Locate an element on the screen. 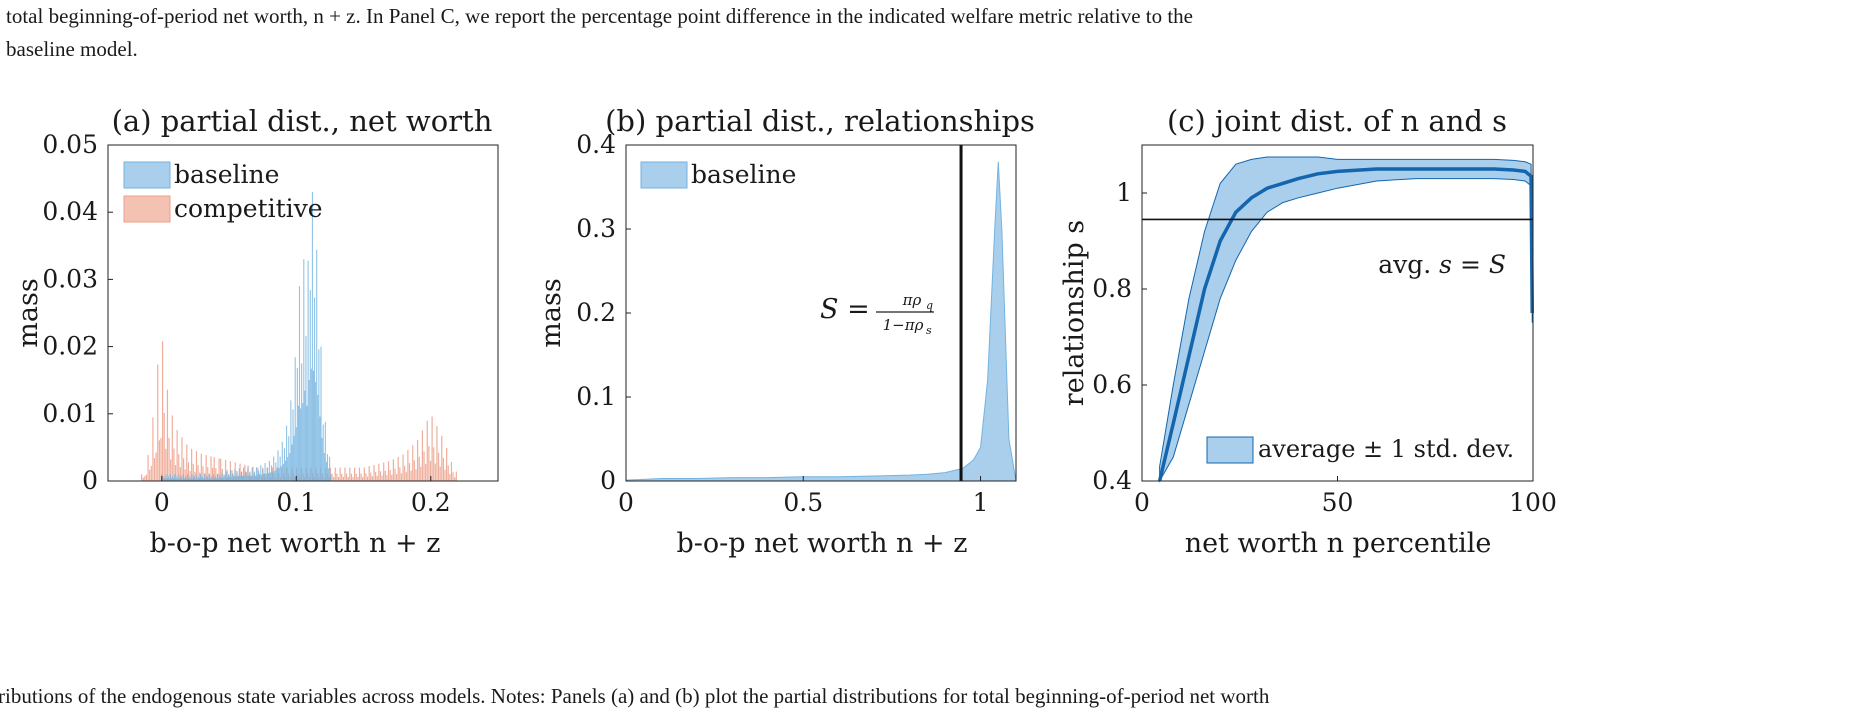 The height and width of the screenshot is (725, 1873). panel-b-ticks: 0 0.5 1 0 0.1 0.2 0.3 0.4 is located at coordinates (782, 323).